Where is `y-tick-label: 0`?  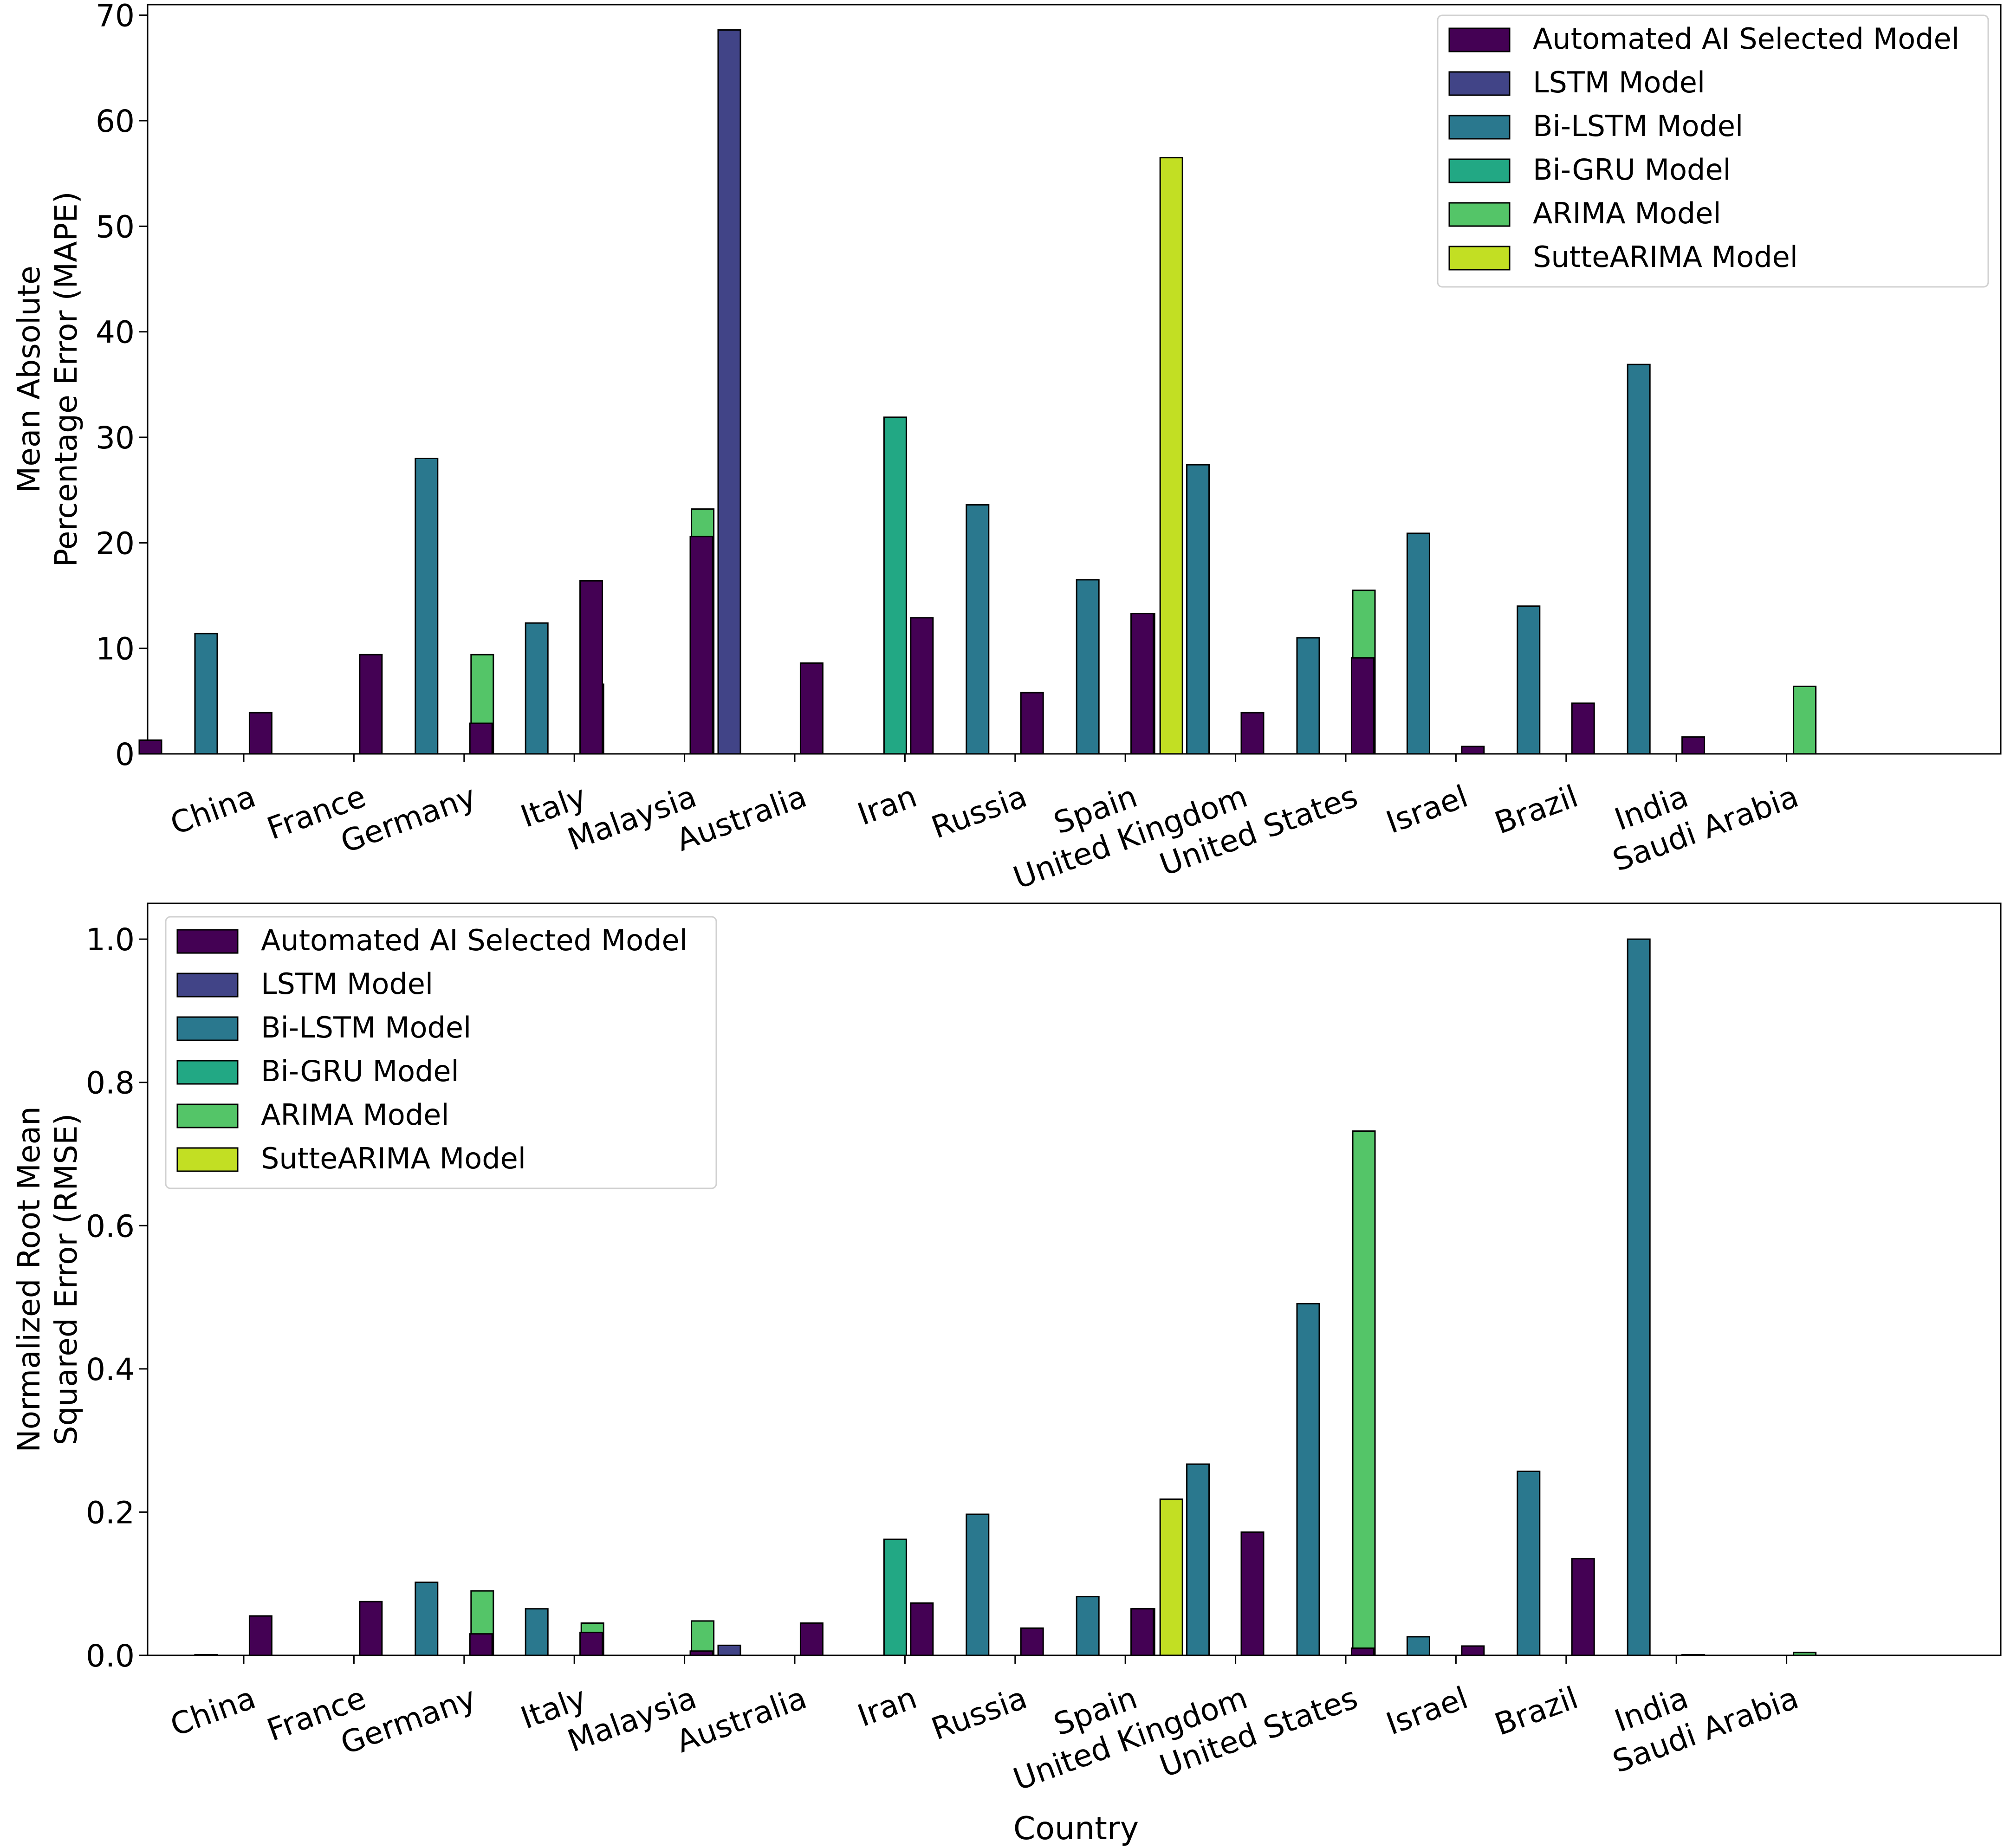 y-tick-label: 0 is located at coordinates (125, 754).